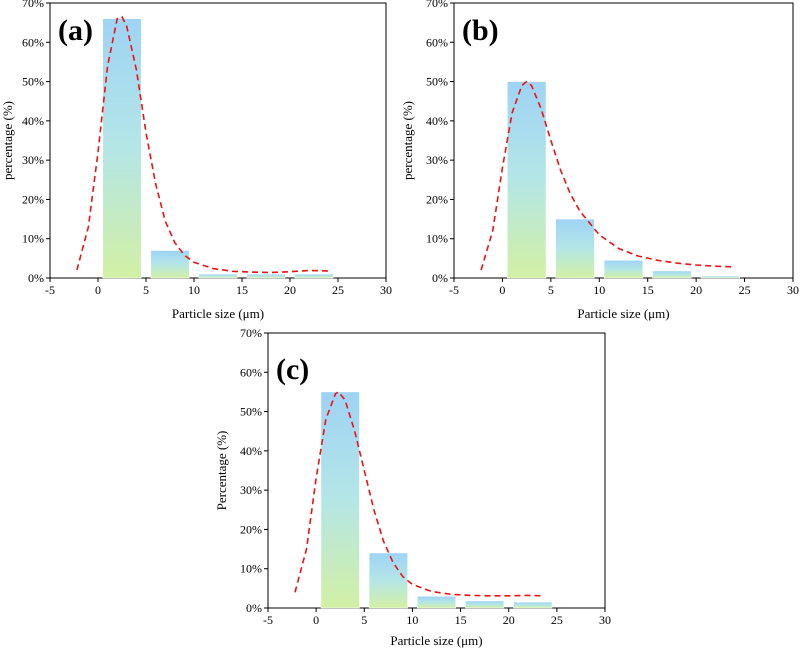 Image resolution: width=803 pixels, height=655 pixels. What do you see at coordinates (292, 369) in the screenshot?
I see `panel-label: (c)` at bounding box center [292, 369].